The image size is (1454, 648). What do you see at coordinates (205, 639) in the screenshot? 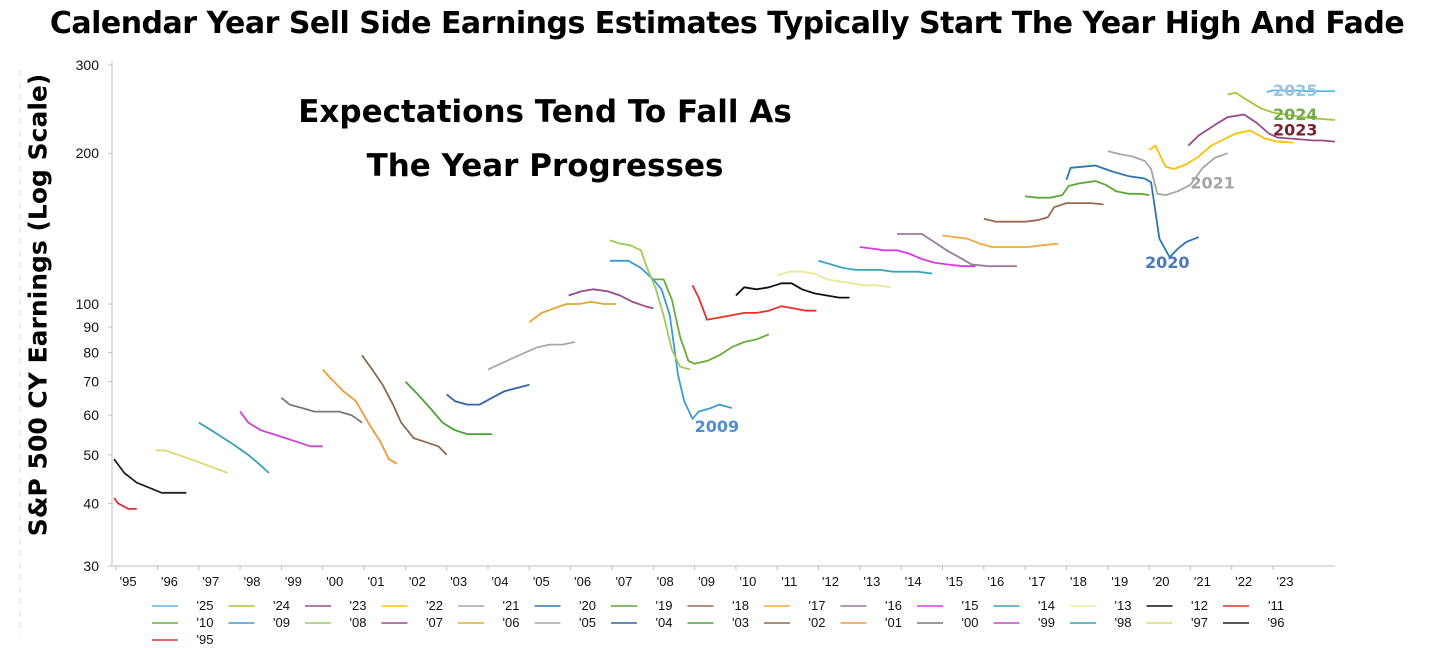
I see `legend-label: '95` at bounding box center [205, 639].